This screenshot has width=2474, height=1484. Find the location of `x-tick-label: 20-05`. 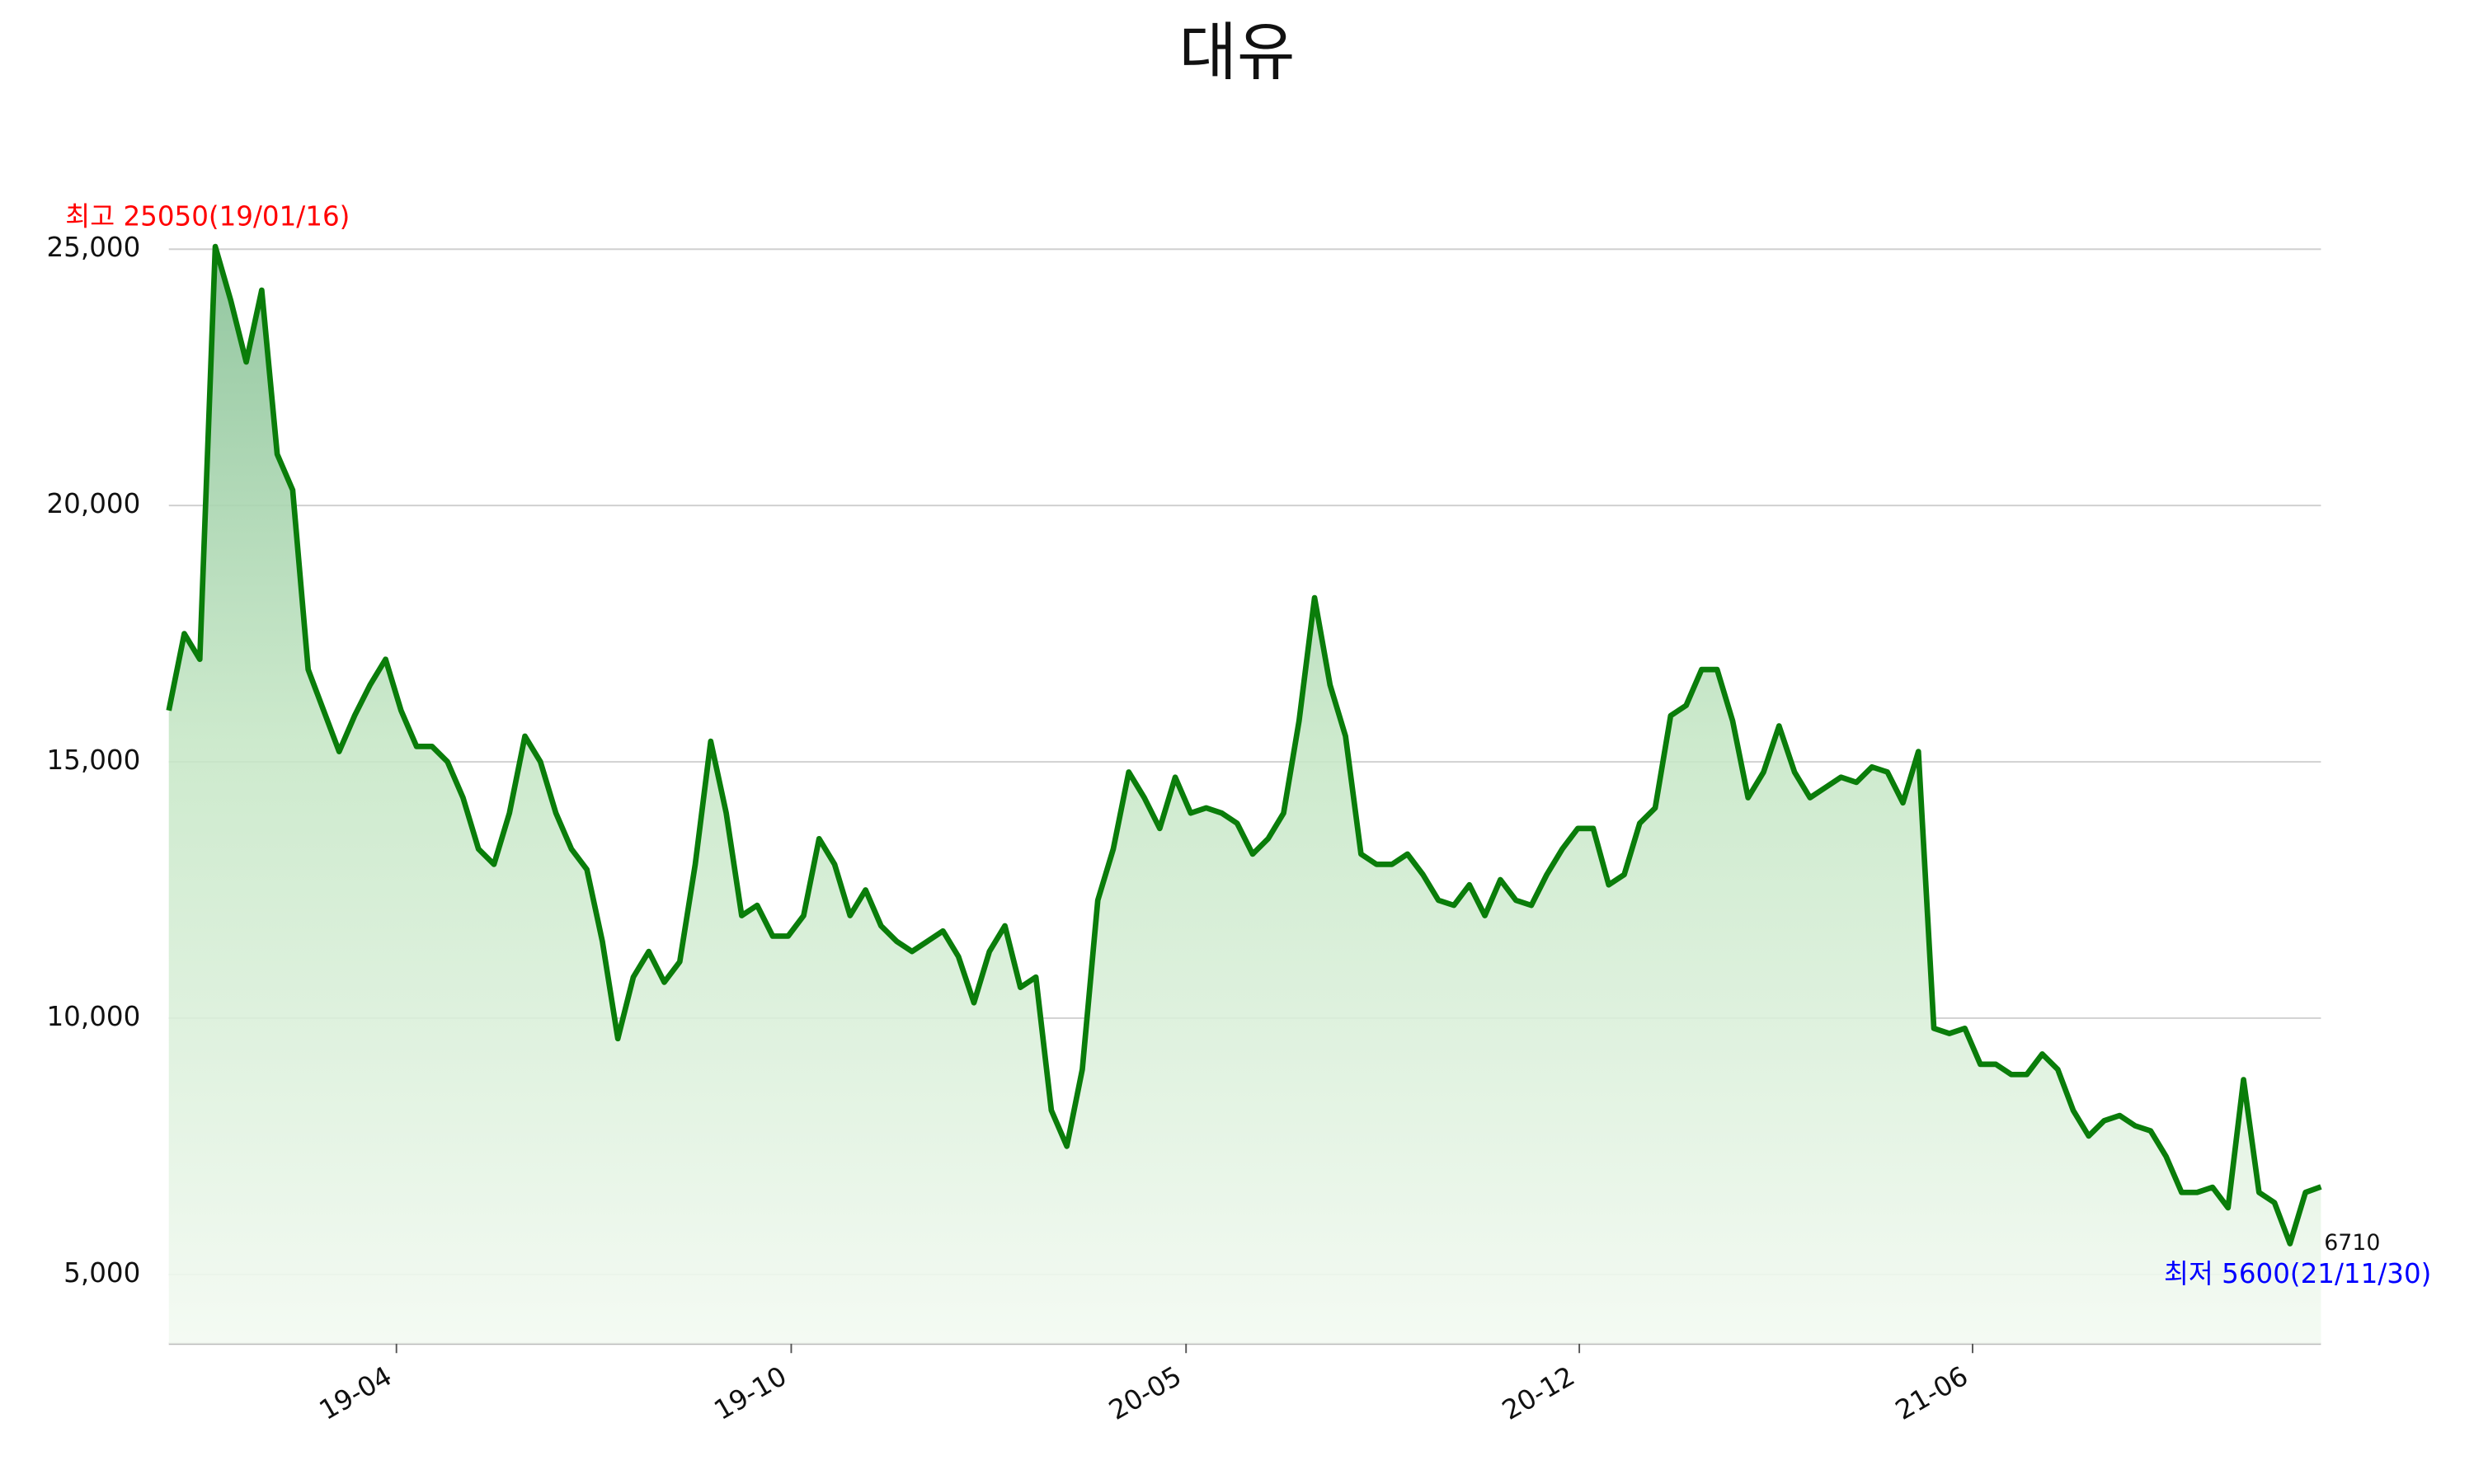

x-tick-label: 20-05 is located at coordinates (1145, 1393).